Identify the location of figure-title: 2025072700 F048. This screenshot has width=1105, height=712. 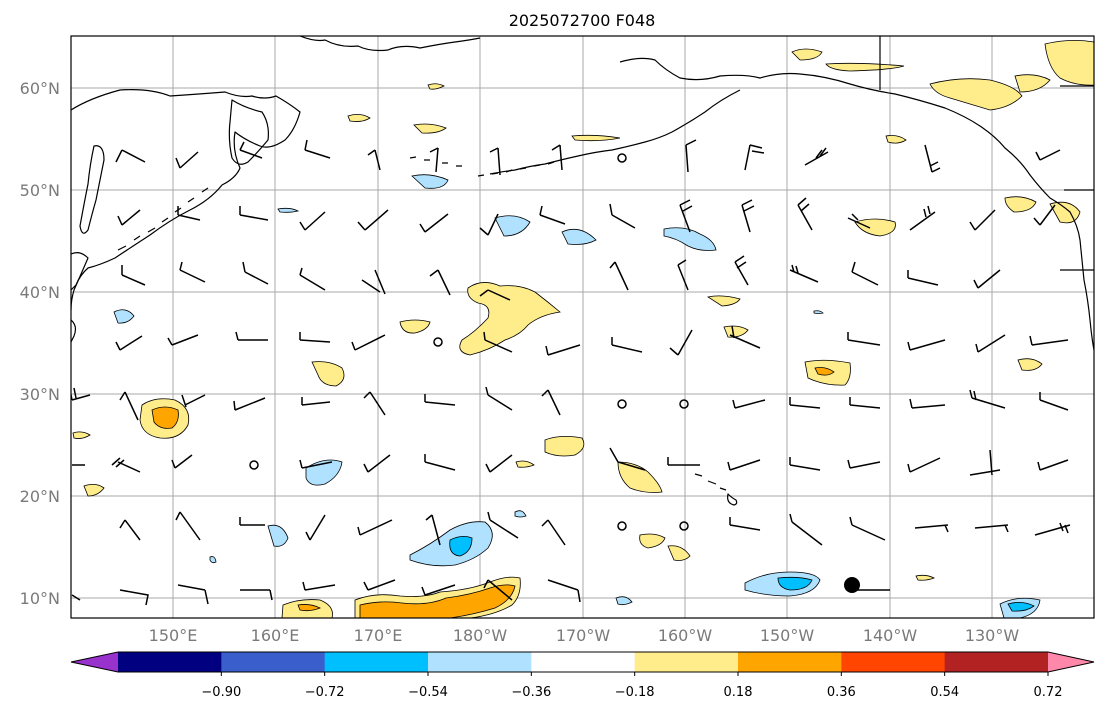
(582, 20).